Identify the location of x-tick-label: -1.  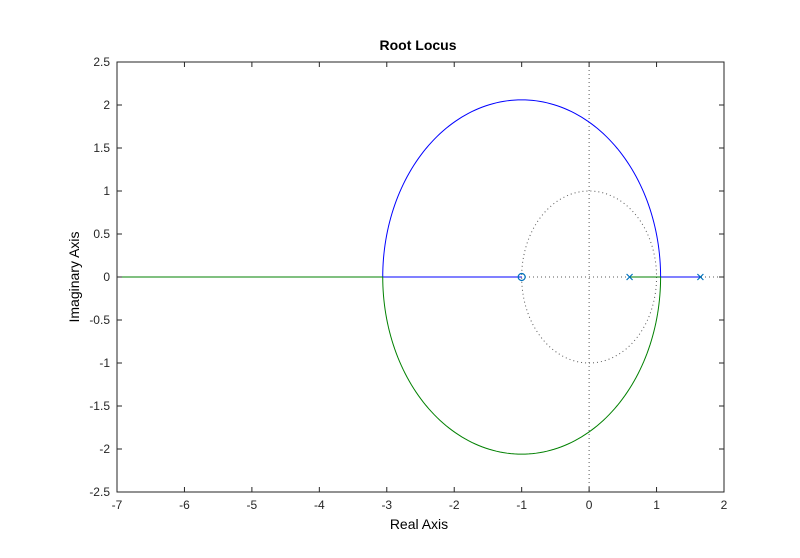
(521, 505).